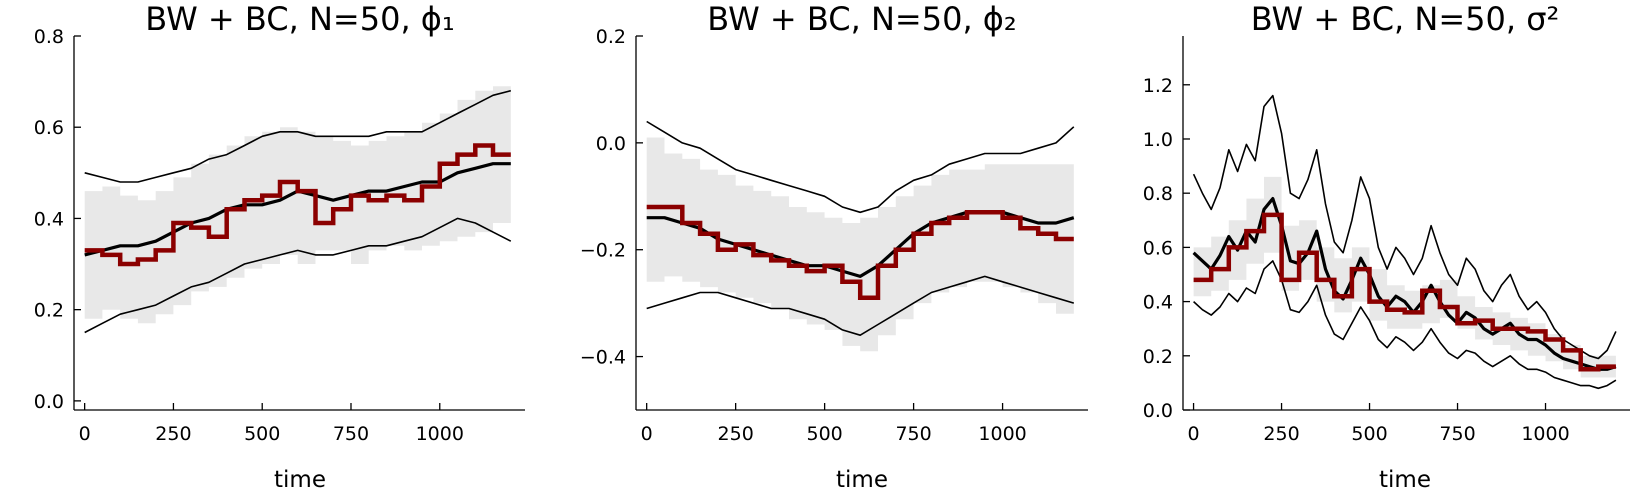 The height and width of the screenshot is (493, 1644). What do you see at coordinates (1405, 19) in the screenshot?
I see `chart-title: BW + BC, N=50, σ²` at bounding box center [1405, 19].